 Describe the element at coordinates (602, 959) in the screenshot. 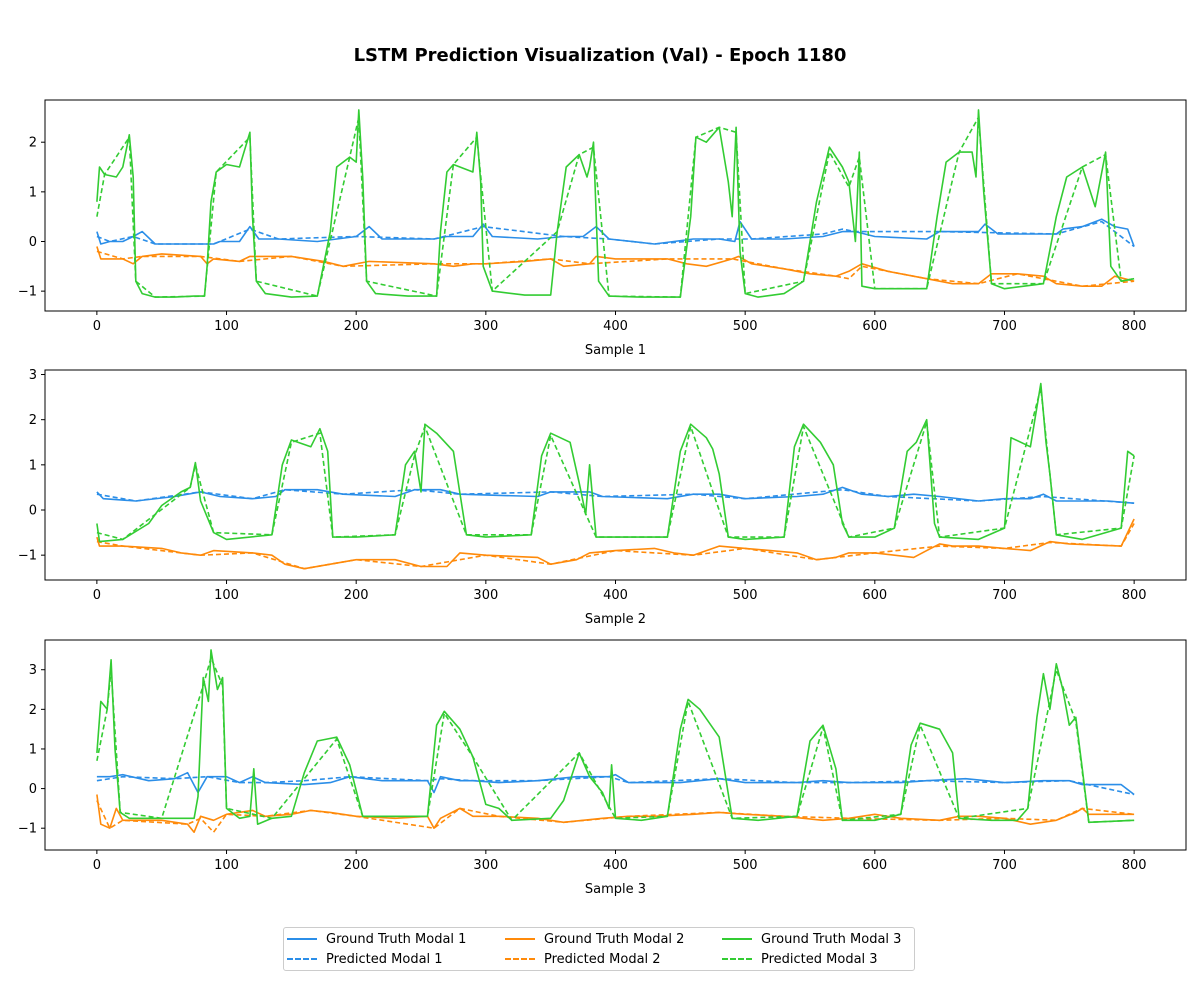

I see `legend-label: Predicted Modal 2` at that location.